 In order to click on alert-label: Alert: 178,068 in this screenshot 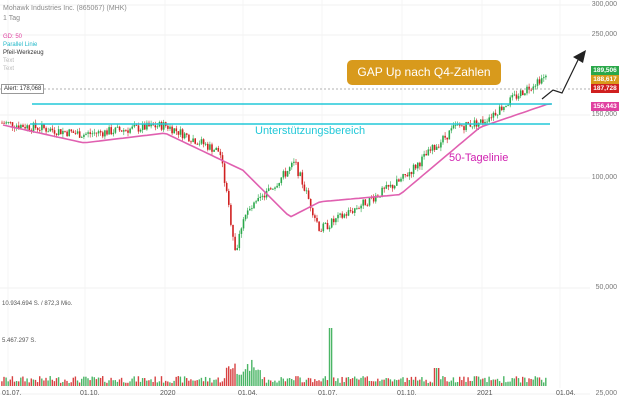, I will do `click(23, 89)`.